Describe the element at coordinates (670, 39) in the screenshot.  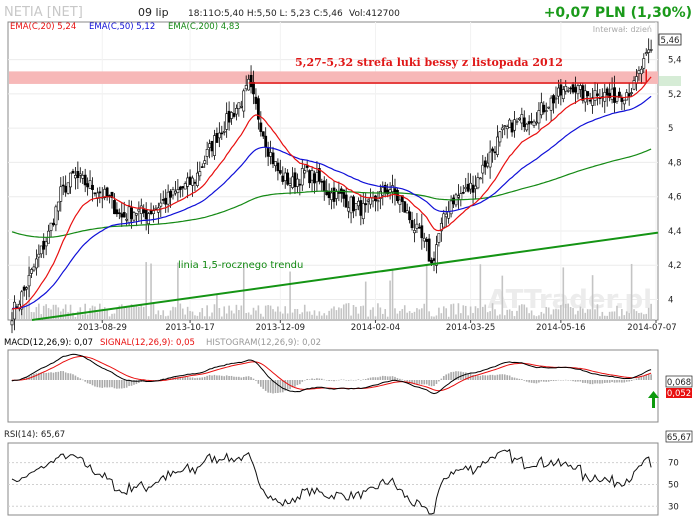
I see `last-price-marker: 5,46` at that location.